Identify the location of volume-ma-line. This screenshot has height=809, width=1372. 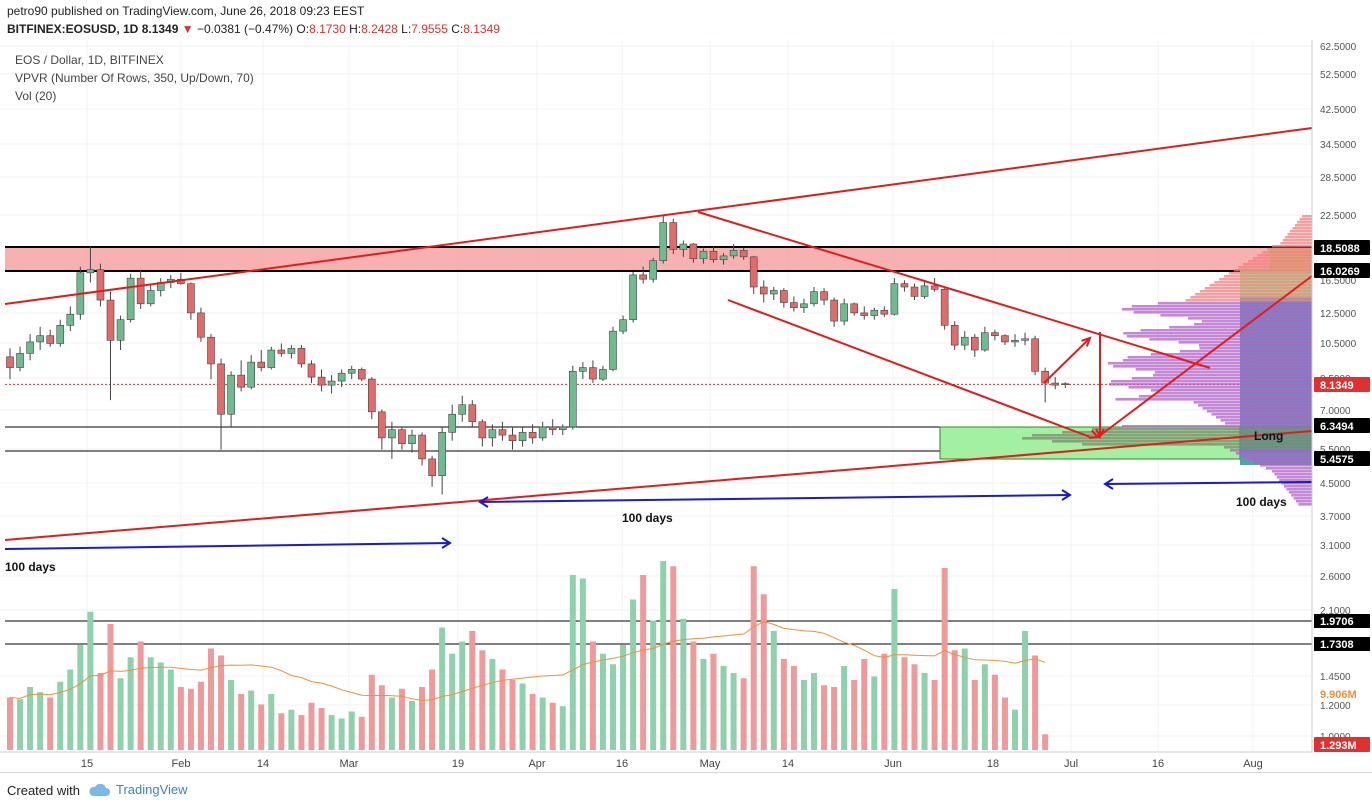
(527, 660).